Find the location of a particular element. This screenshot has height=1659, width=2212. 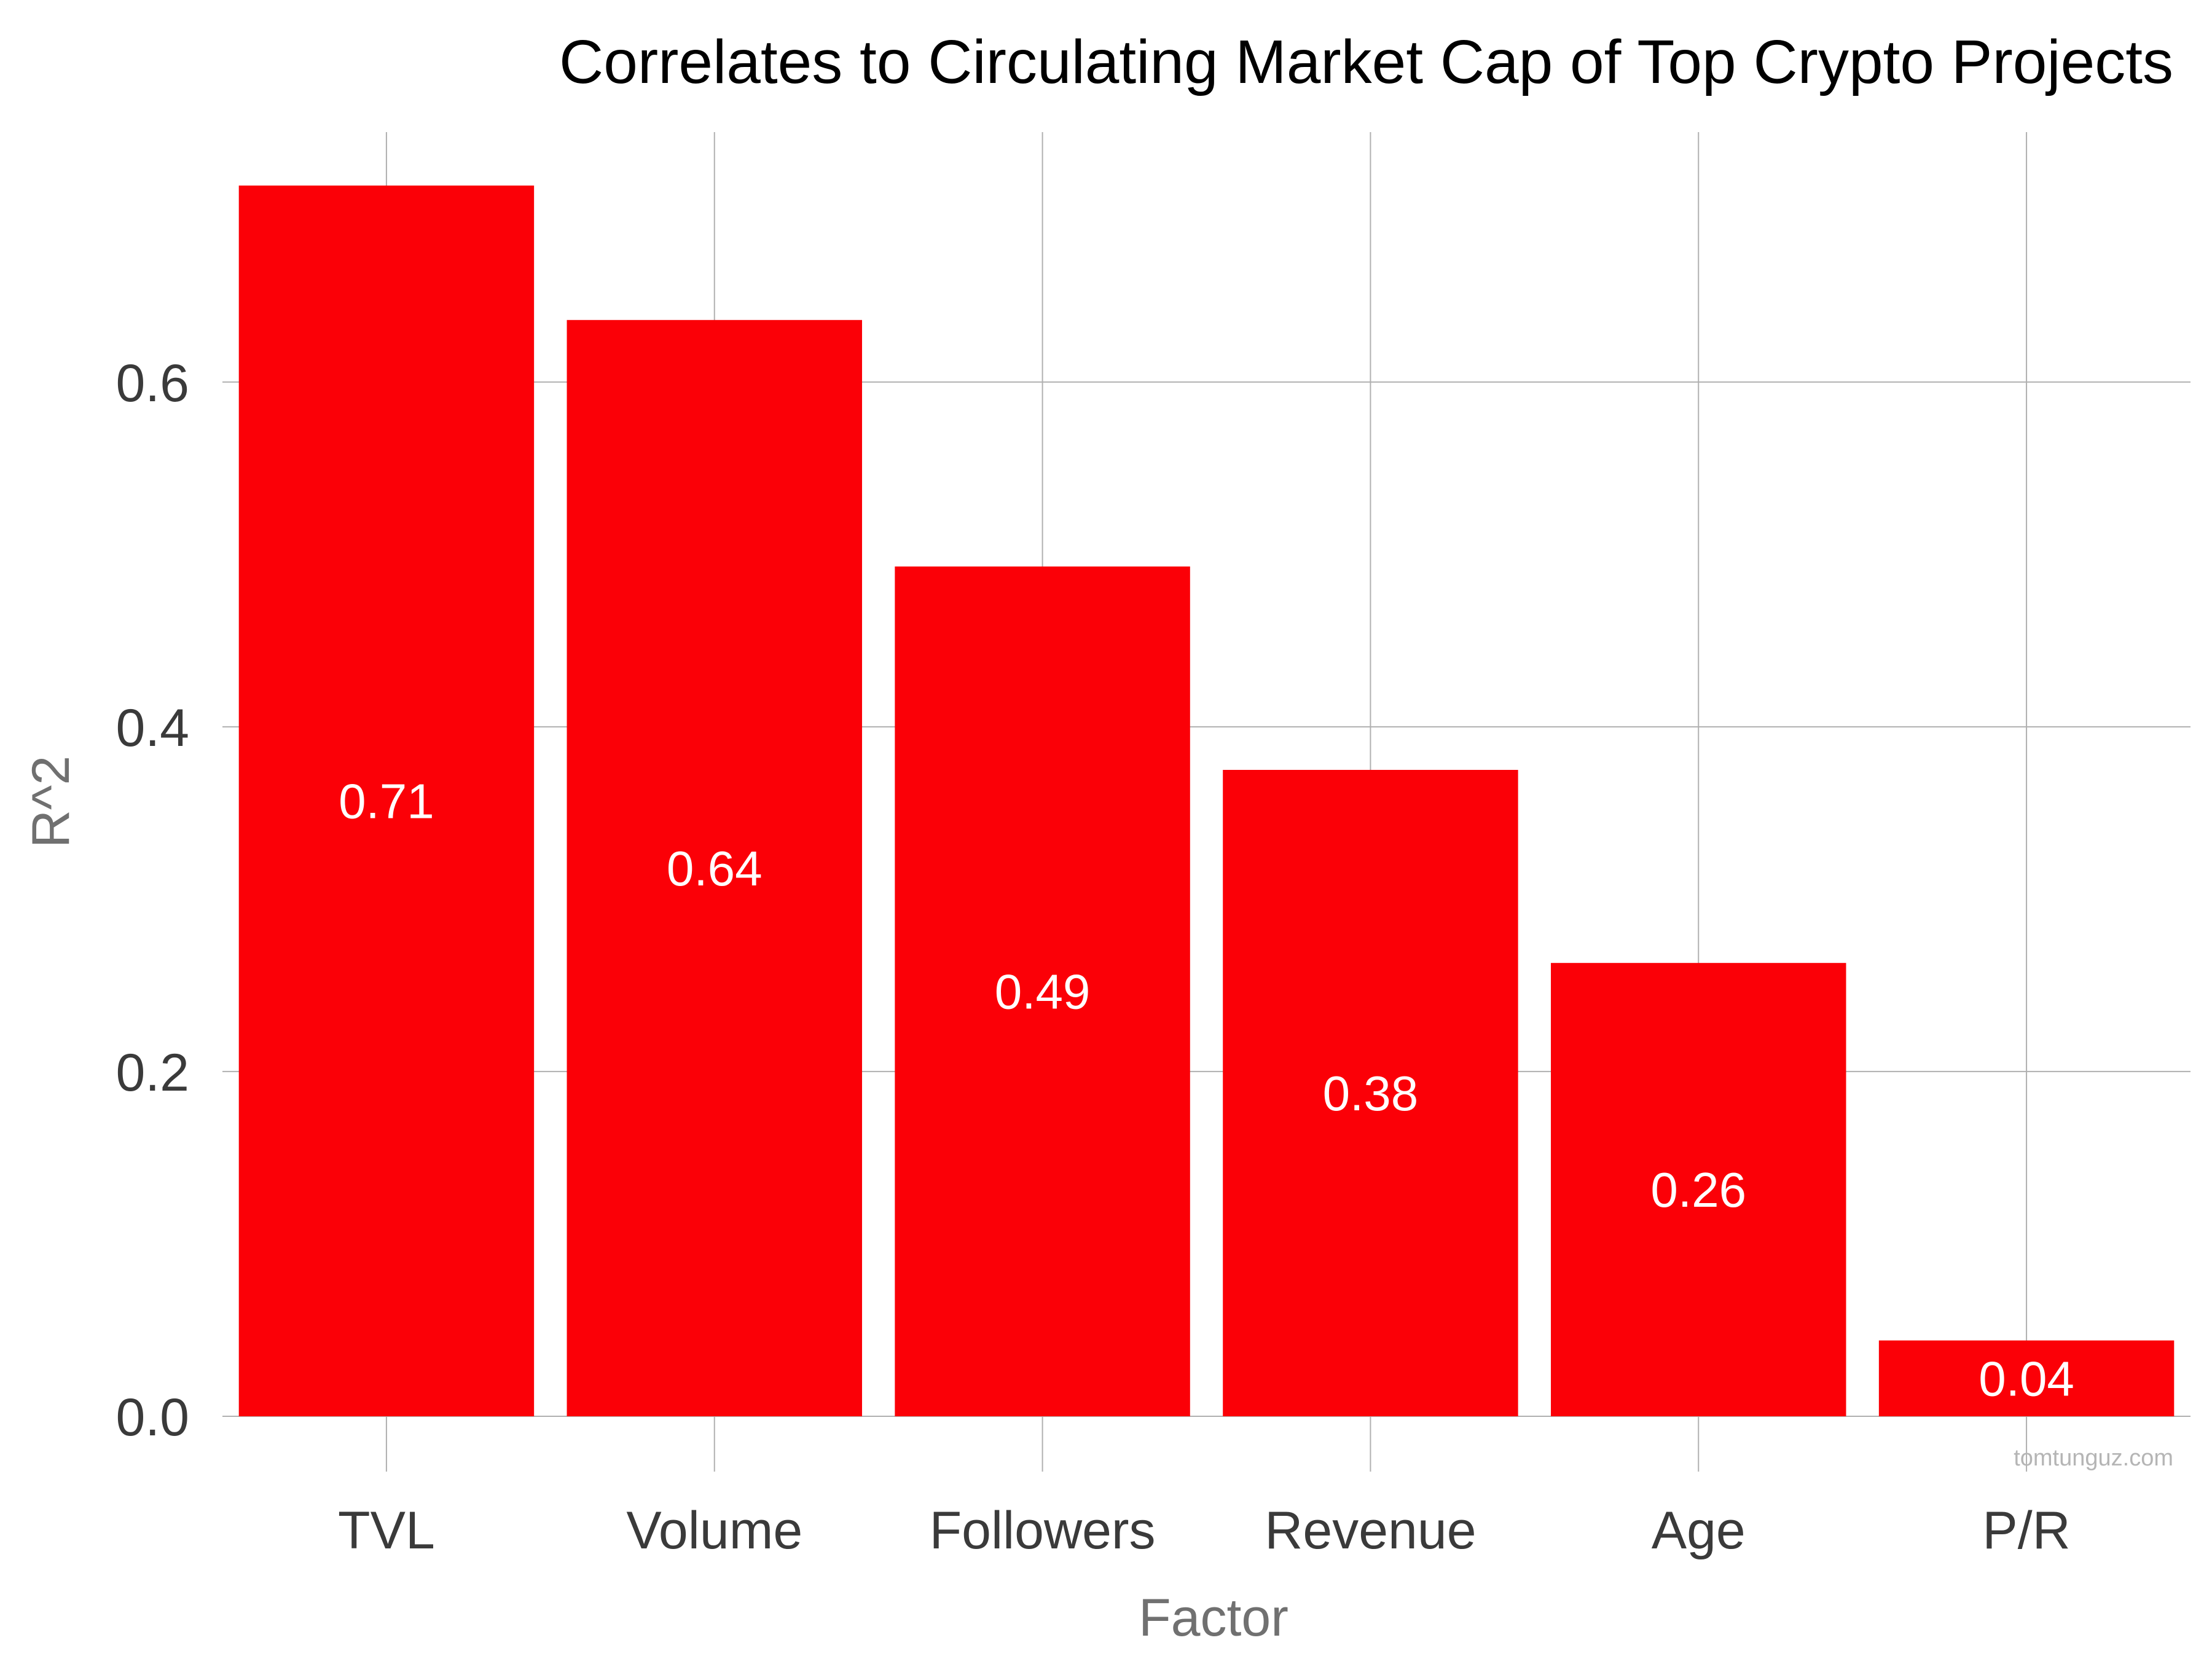

bar-value-label: 0.38 is located at coordinates (1371, 1093).